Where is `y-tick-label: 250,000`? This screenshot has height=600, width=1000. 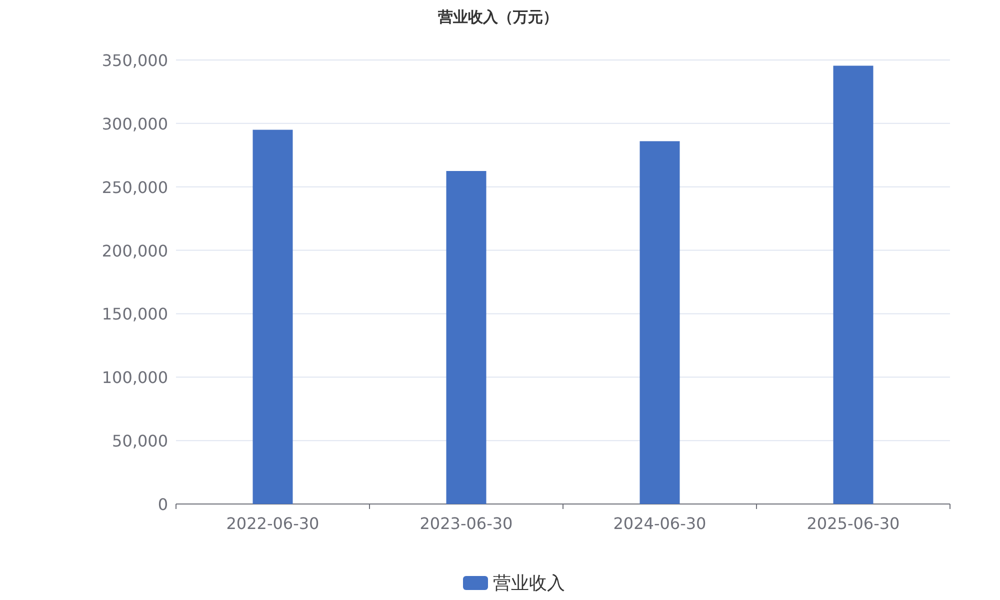
y-tick-label: 250,000 is located at coordinates (135, 187).